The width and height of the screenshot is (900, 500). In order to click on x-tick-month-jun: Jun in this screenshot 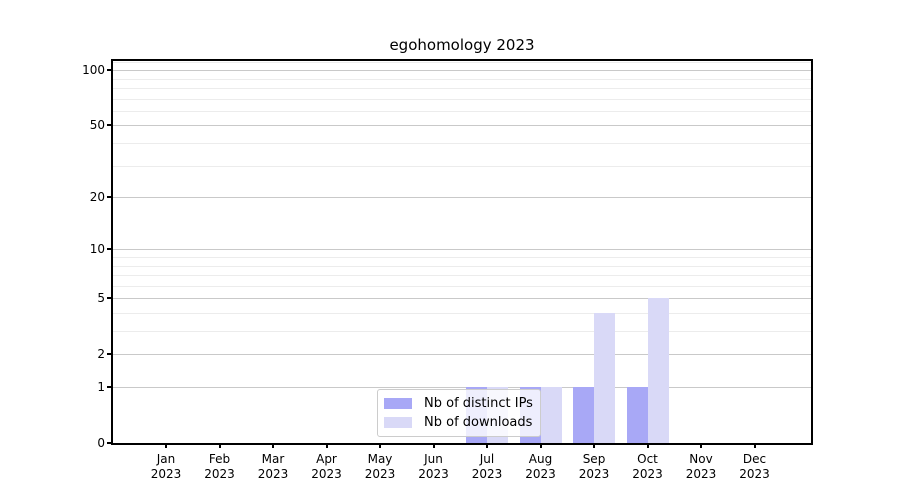, I will do `click(433, 459)`.